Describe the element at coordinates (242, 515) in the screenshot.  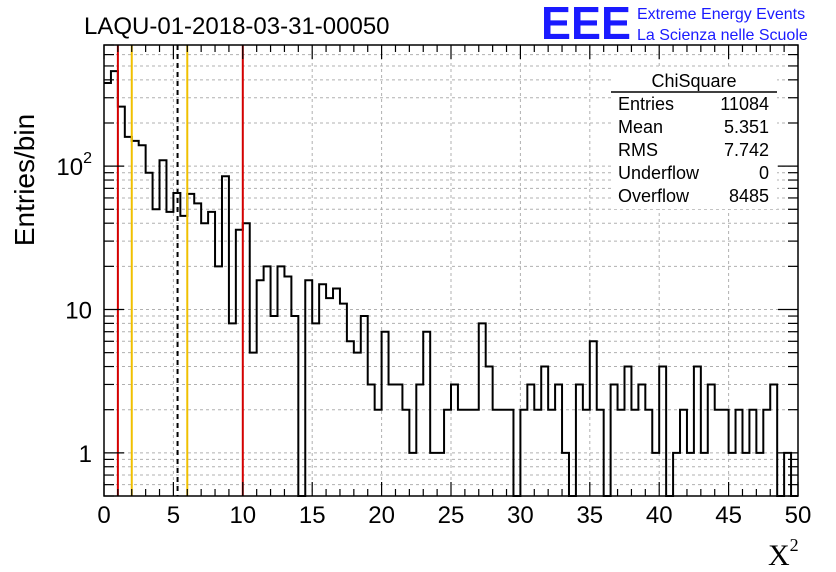
I see `x-tick-label: 10` at that location.